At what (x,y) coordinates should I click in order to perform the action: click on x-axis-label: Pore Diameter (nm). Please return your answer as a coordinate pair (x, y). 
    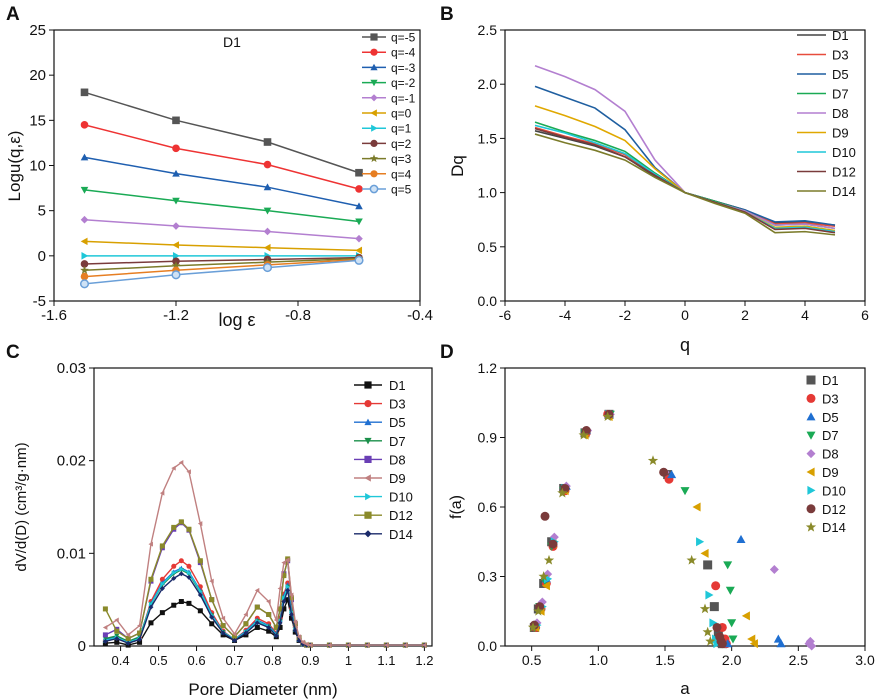
    Looking at the image, I should click on (262, 689).